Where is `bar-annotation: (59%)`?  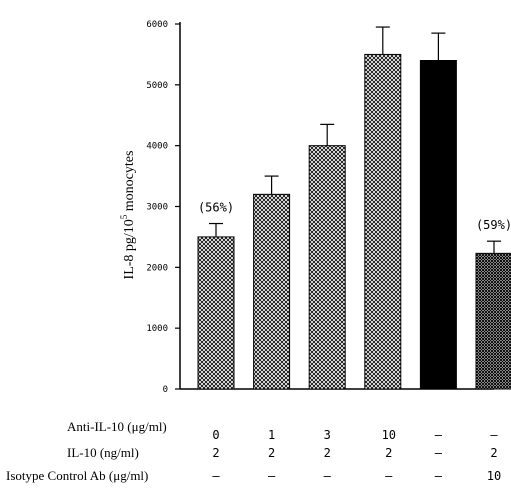
bar-annotation: (59%) is located at coordinates (493, 225).